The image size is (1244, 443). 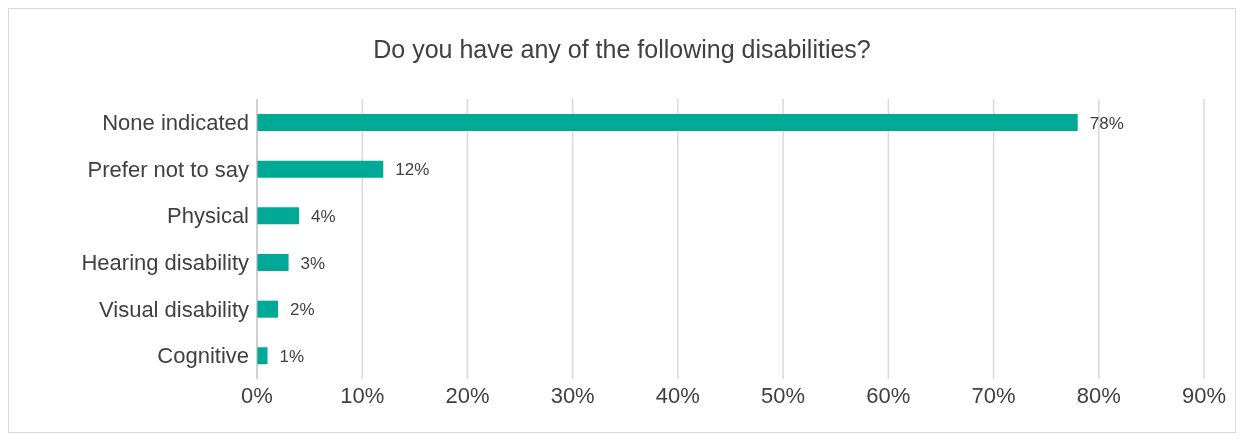 I want to click on x-tick-label: 70%, so click(x=993, y=395).